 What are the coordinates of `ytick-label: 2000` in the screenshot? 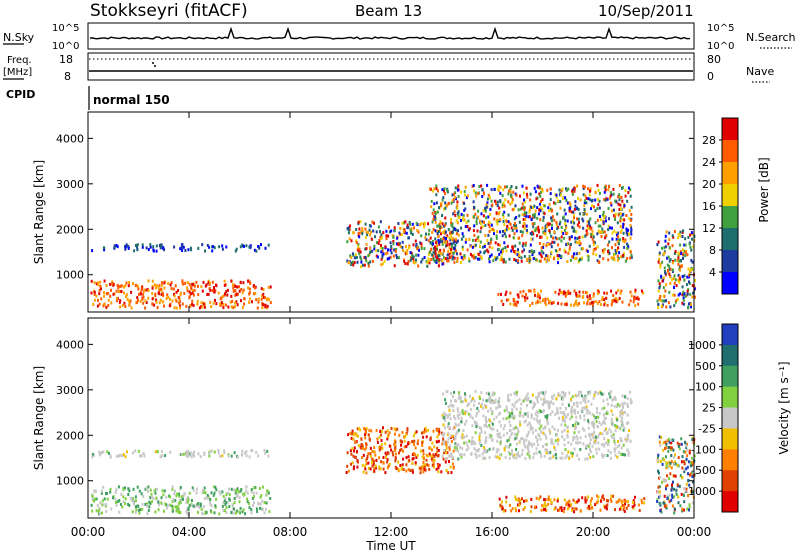 It's located at (70, 435).